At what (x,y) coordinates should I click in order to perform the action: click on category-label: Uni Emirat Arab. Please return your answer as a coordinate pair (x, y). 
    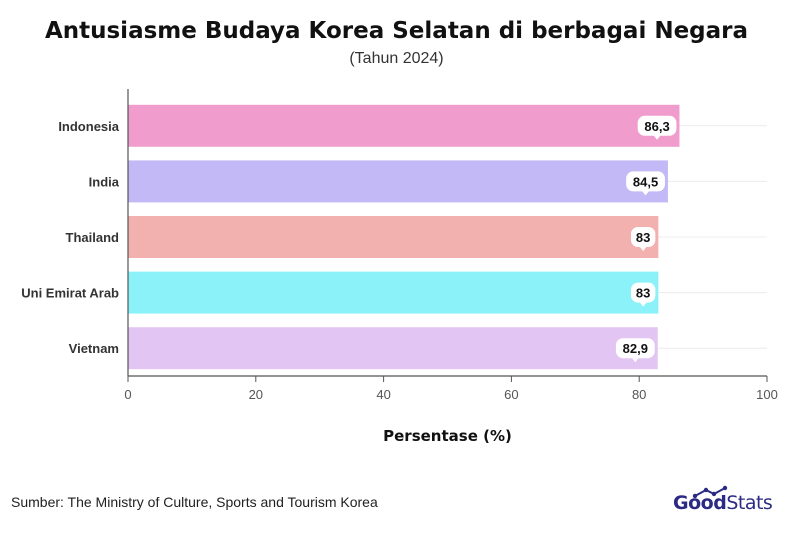
    Looking at the image, I should click on (70, 293).